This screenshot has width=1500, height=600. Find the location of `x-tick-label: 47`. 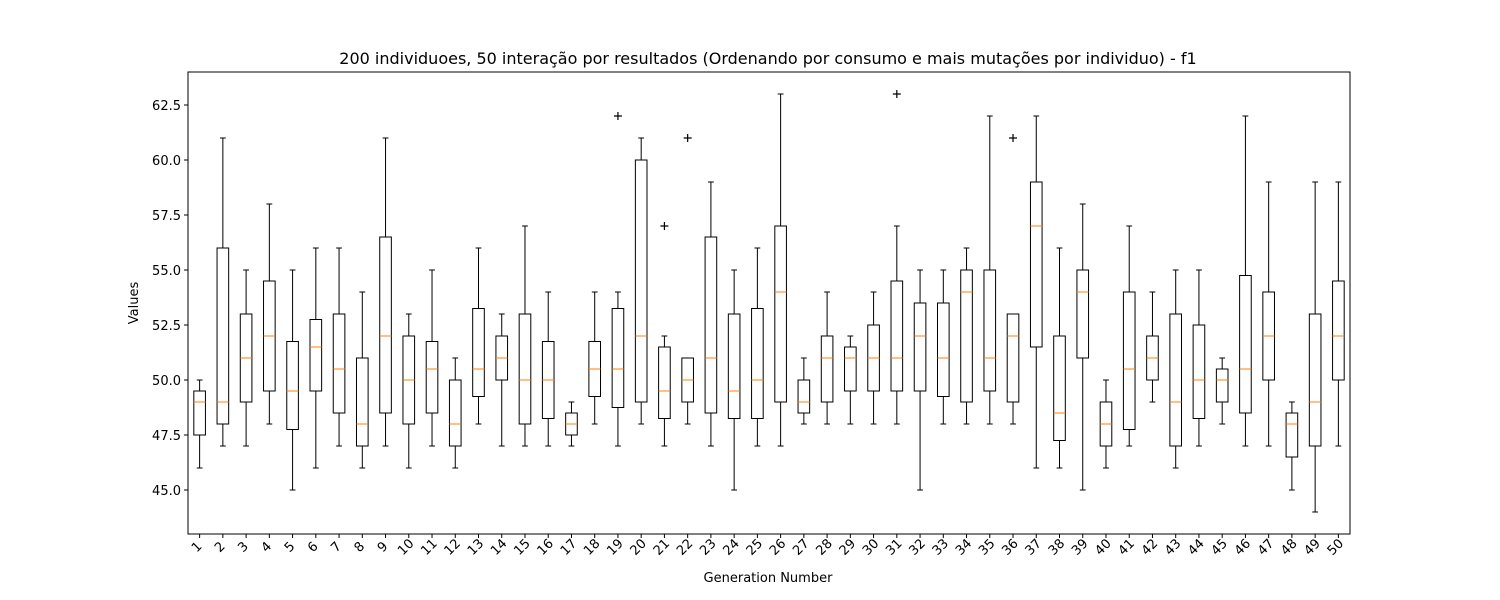

x-tick-label: 47 is located at coordinates (1266, 547).